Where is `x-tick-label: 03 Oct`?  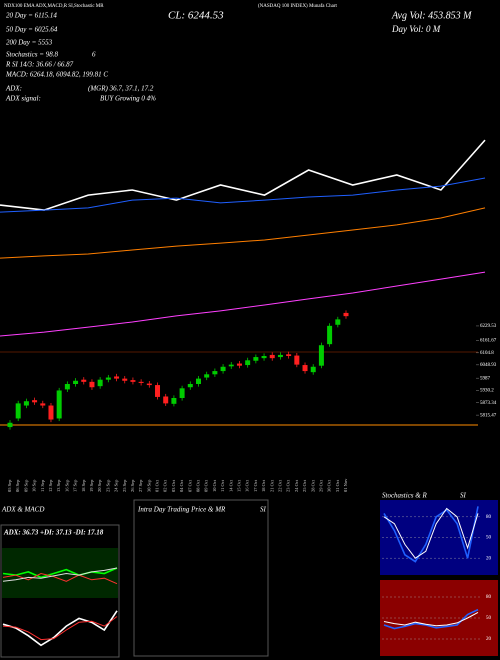
x-tick-label: 03 Oct is located at coordinates (173, 485).